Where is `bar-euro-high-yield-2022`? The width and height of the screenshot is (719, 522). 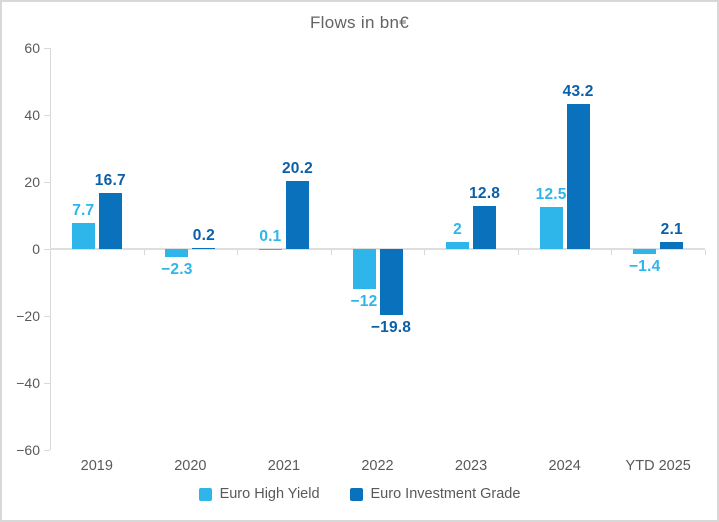 bar-euro-high-yield-2022 is located at coordinates (364, 269).